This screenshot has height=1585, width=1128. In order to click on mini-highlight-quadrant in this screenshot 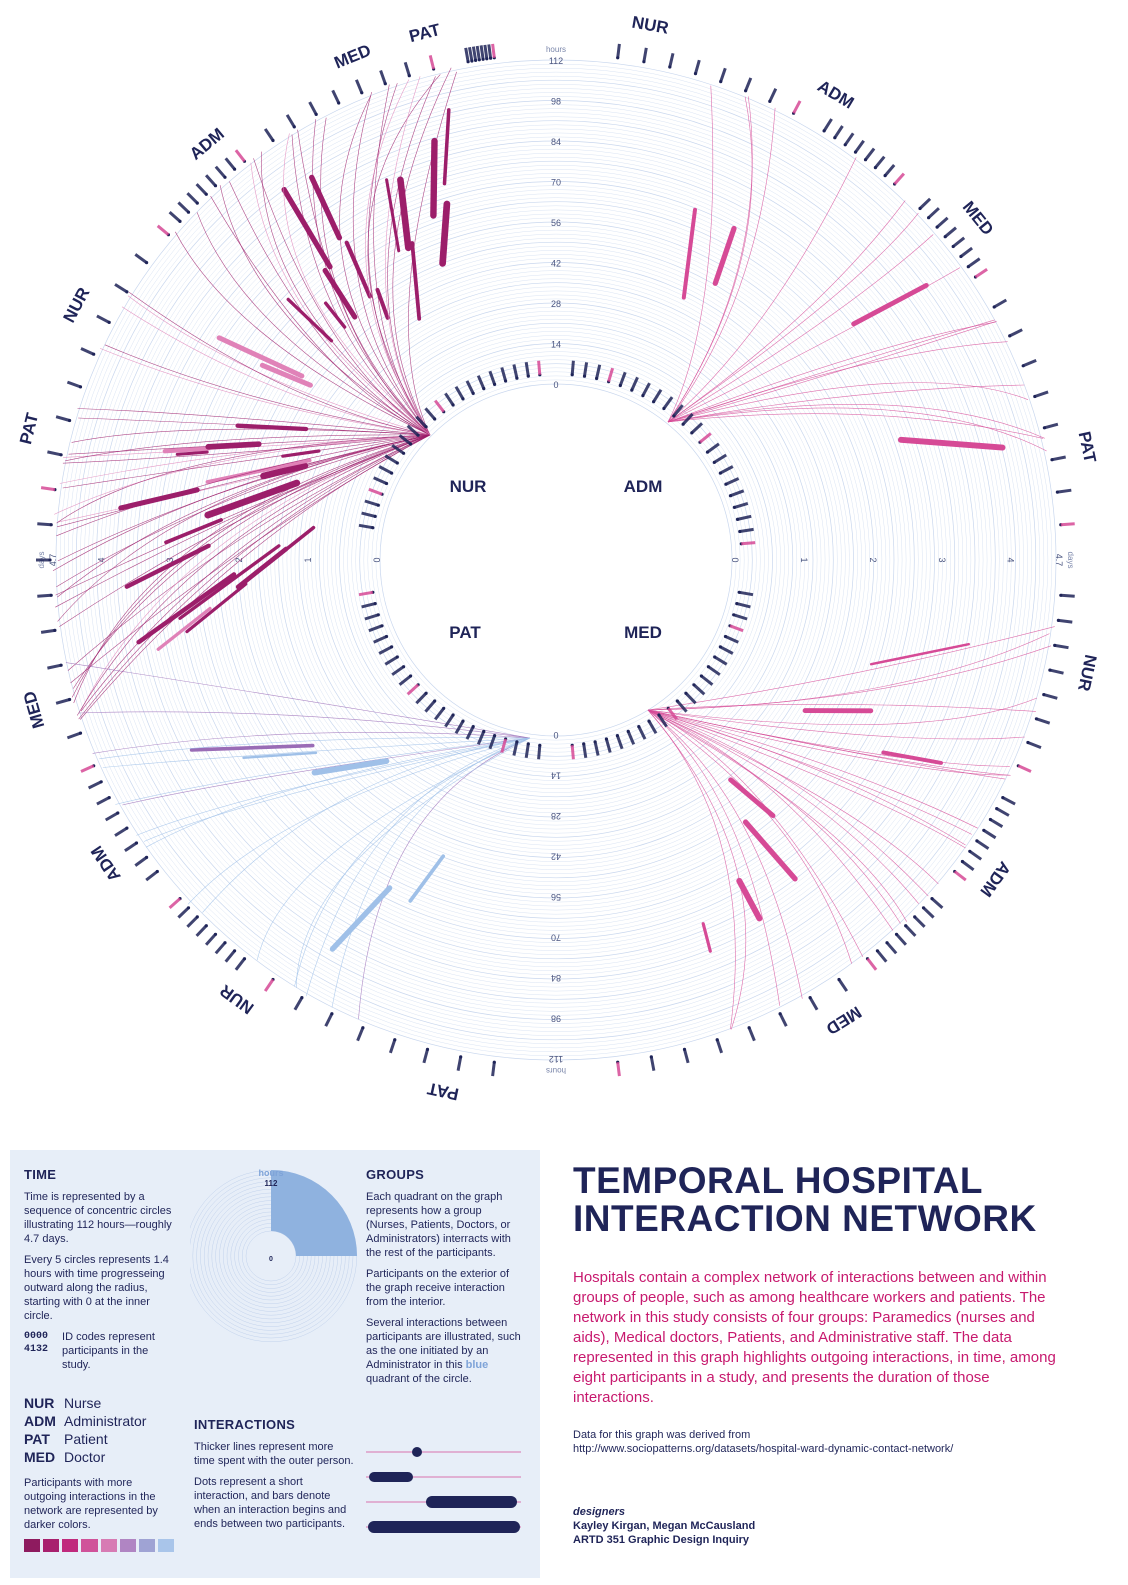, I will do `click(314, 1213)`.